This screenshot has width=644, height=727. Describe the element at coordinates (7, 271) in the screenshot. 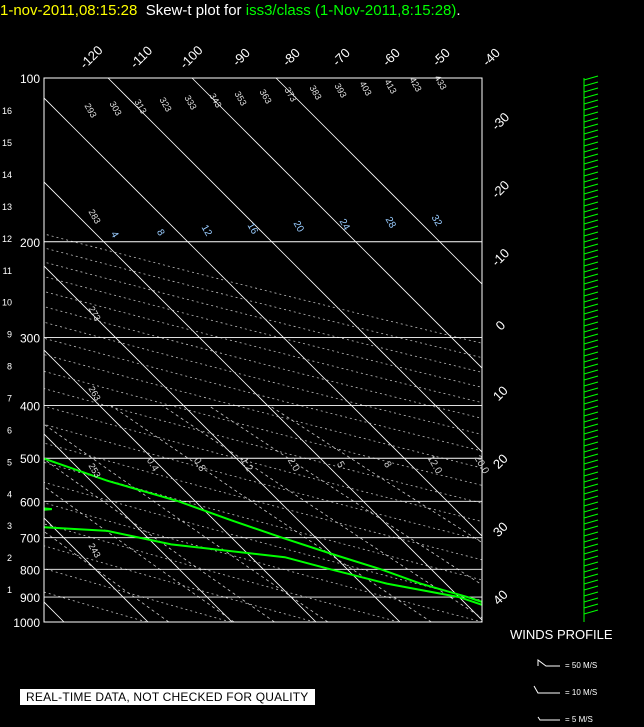

I see `height-tick-label: 11` at that location.